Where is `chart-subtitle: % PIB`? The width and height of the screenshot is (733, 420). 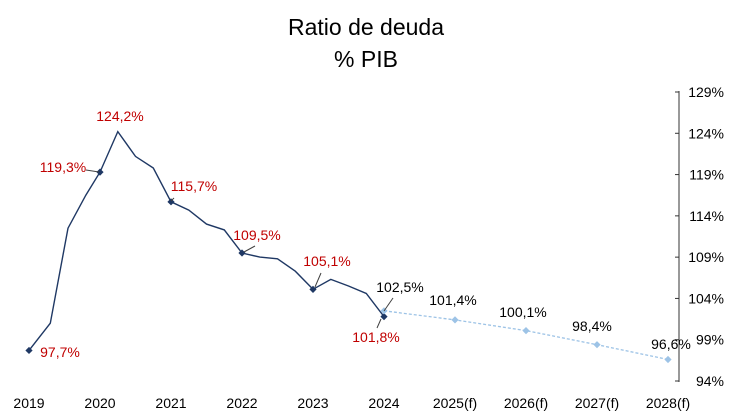 chart-subtitle: % PIB is located at coordinates (366, 59).